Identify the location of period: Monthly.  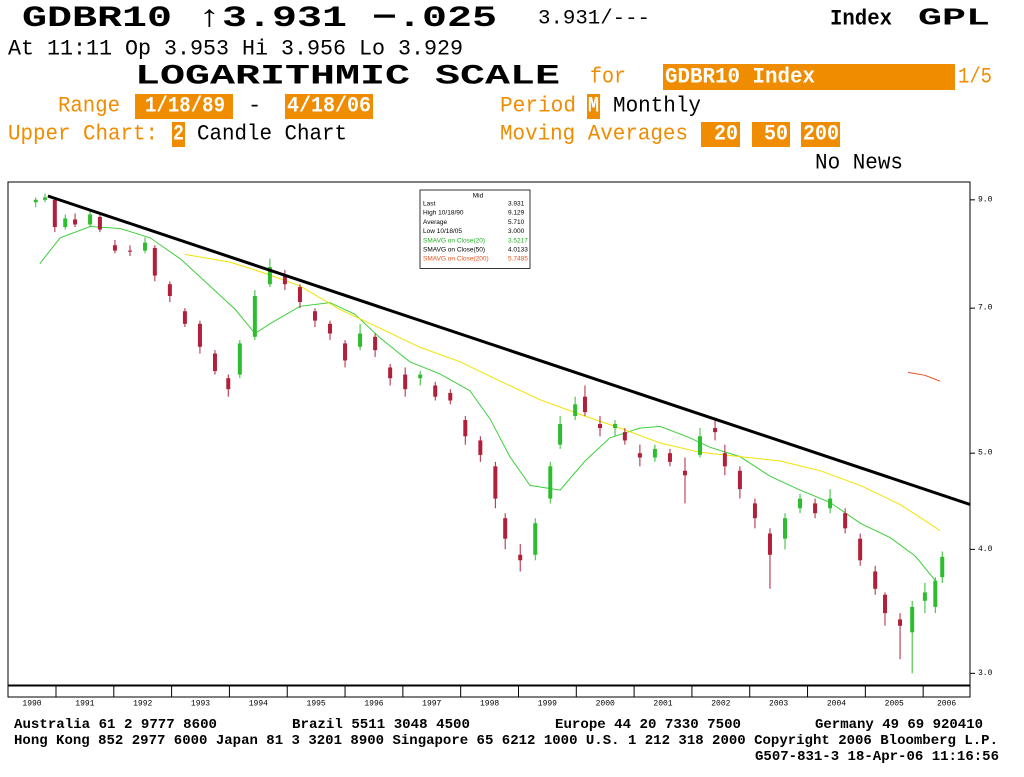
(657, 106).